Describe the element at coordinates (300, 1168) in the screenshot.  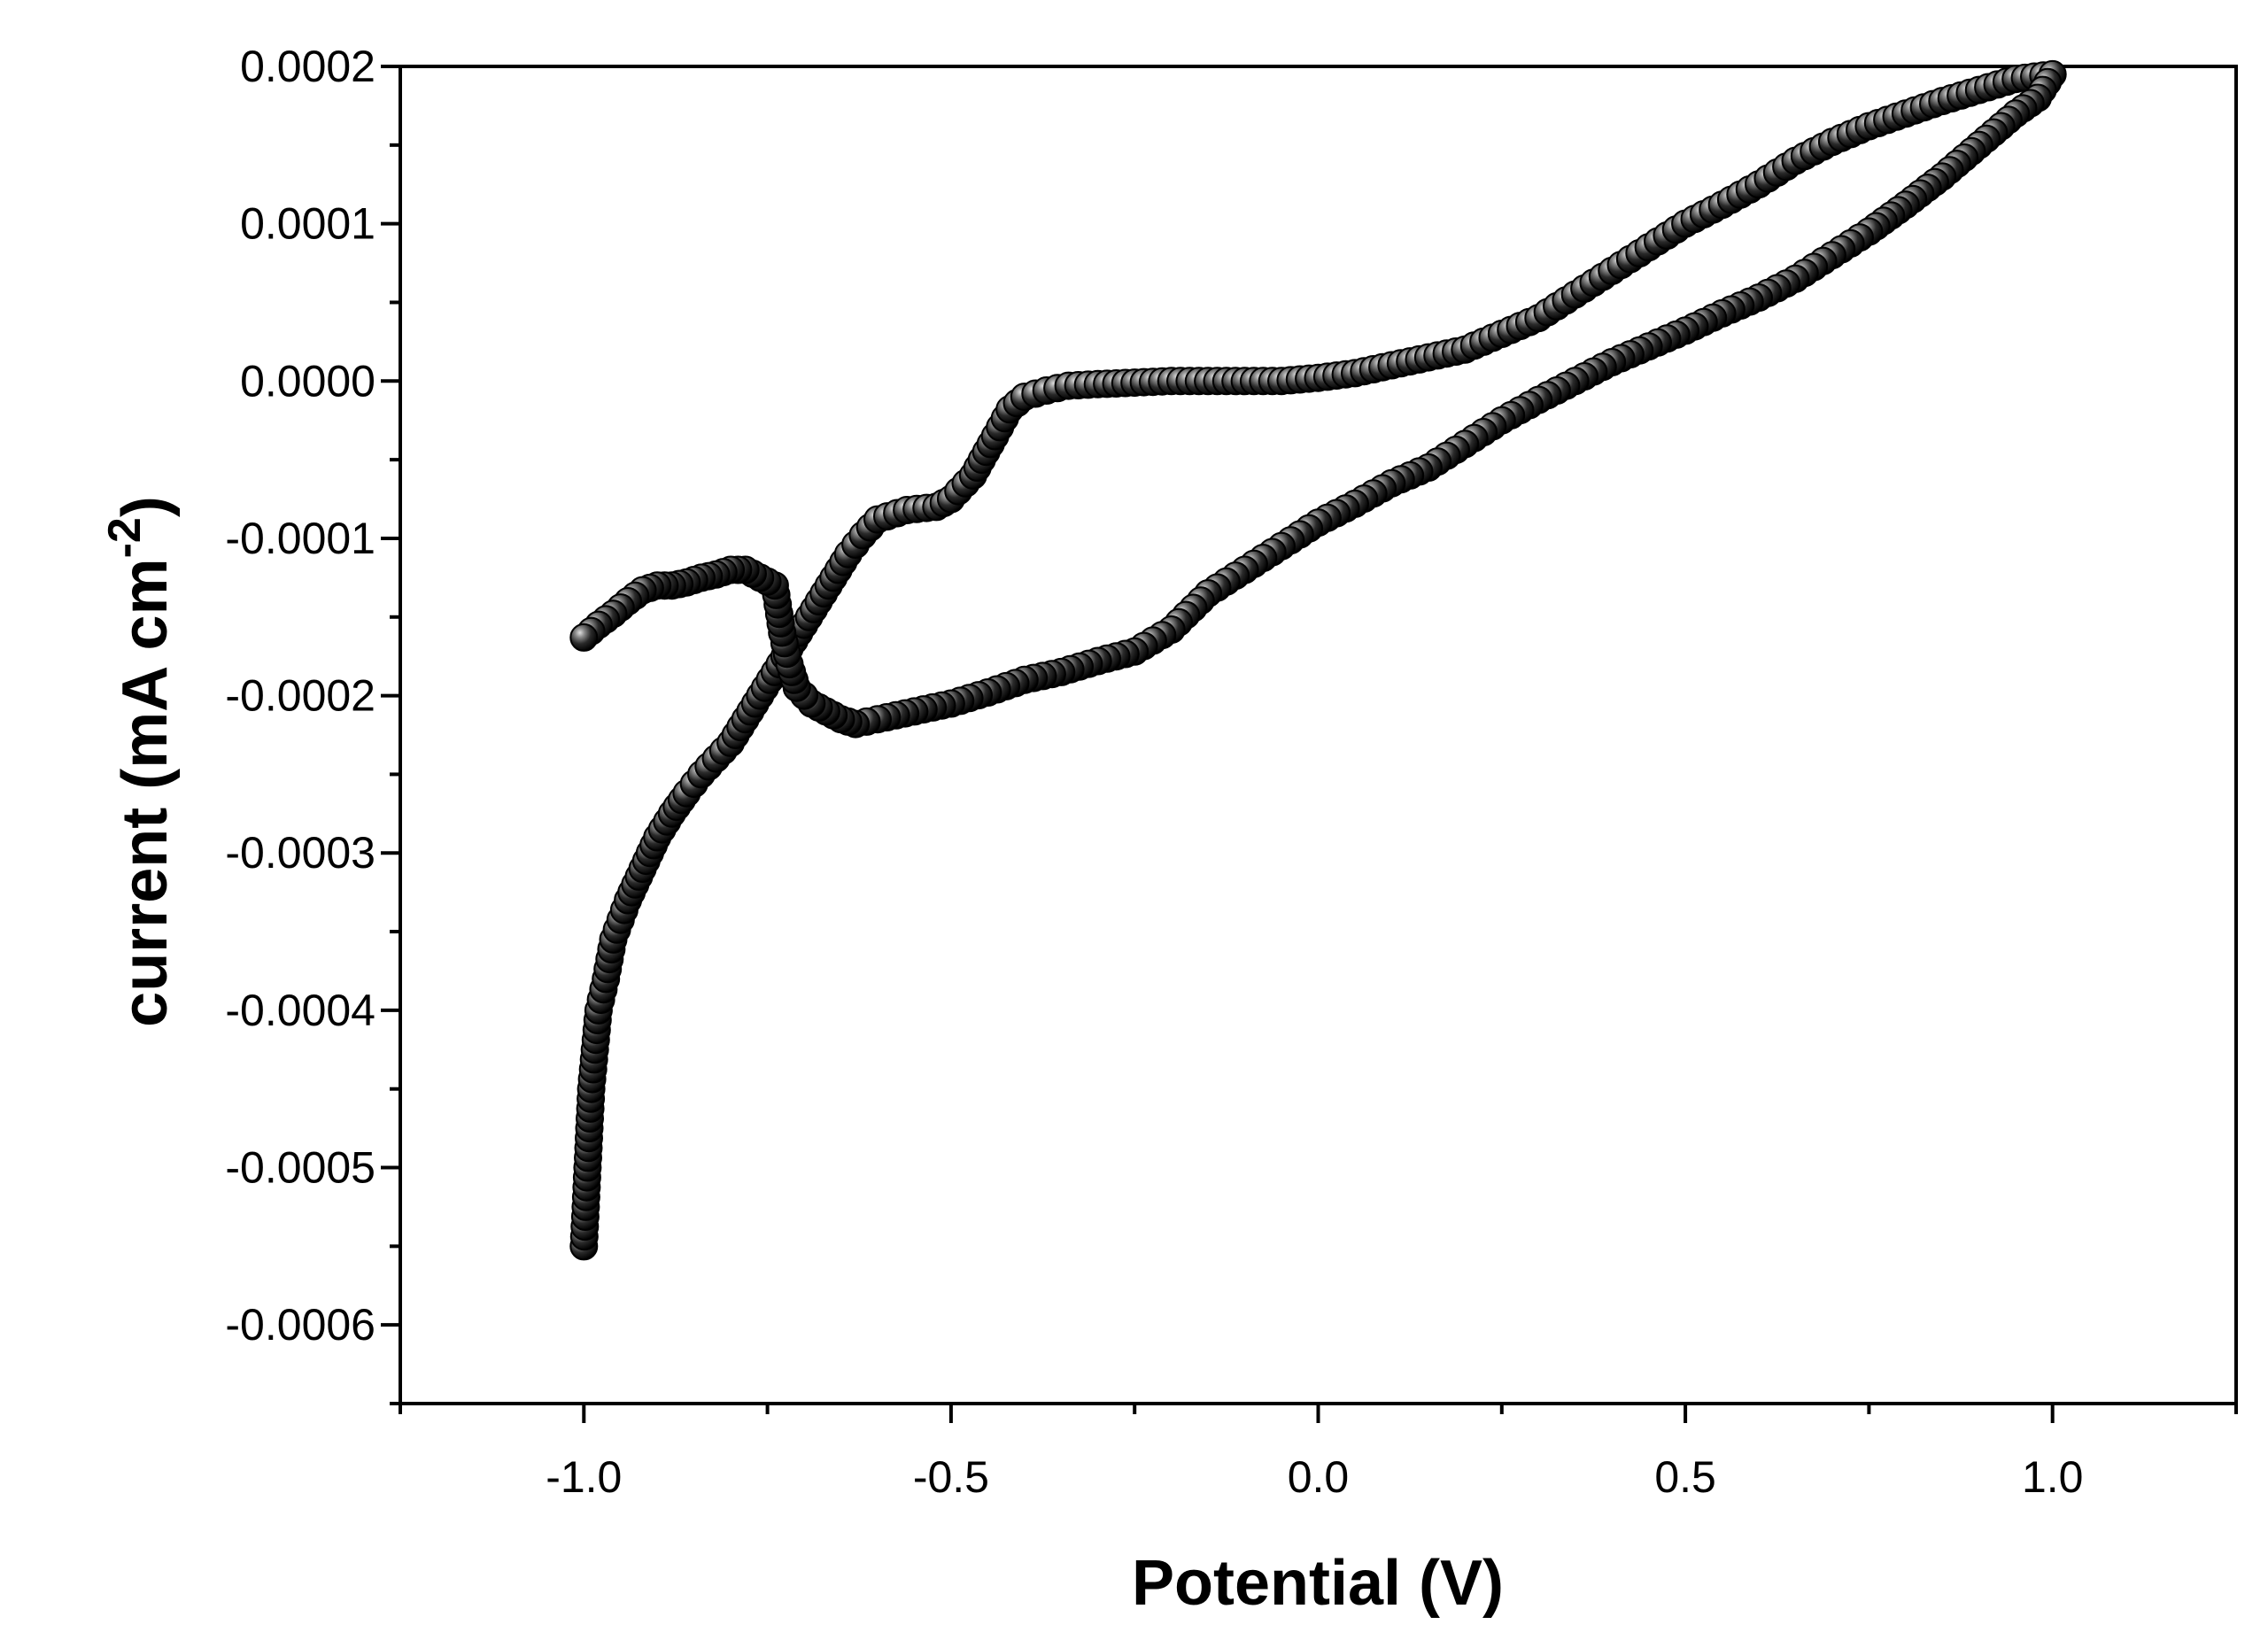
I see `y-tick-label: -0.0005` at that location.